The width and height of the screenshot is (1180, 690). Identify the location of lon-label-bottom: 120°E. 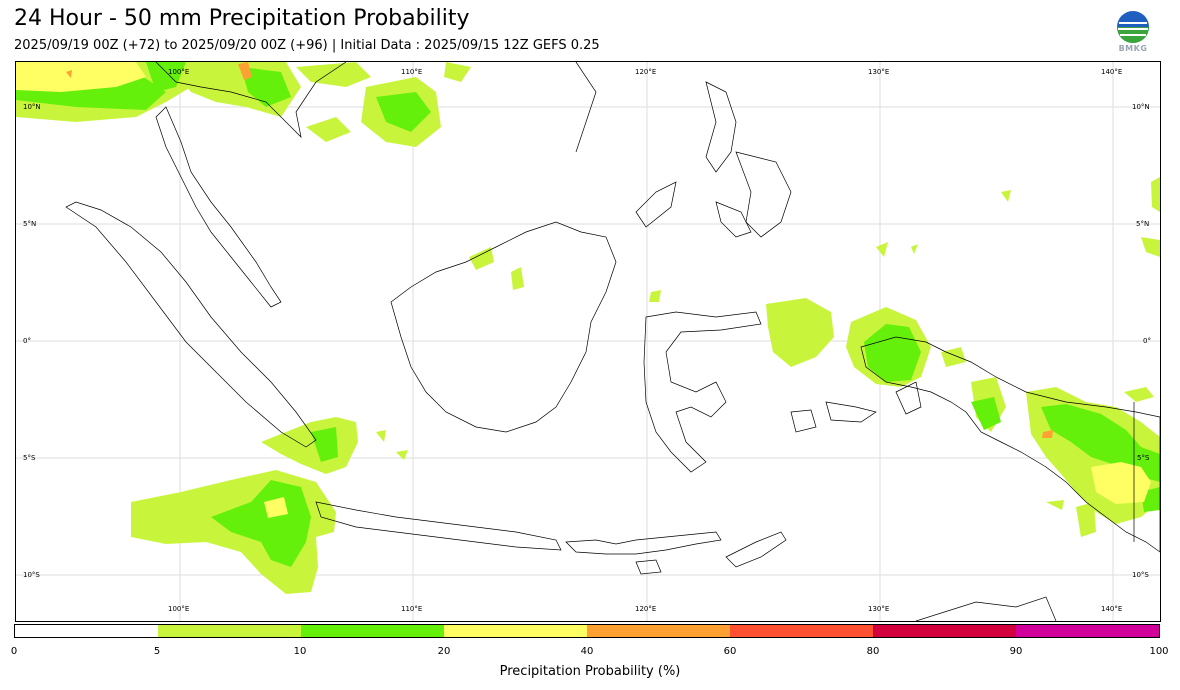
(646, 609).